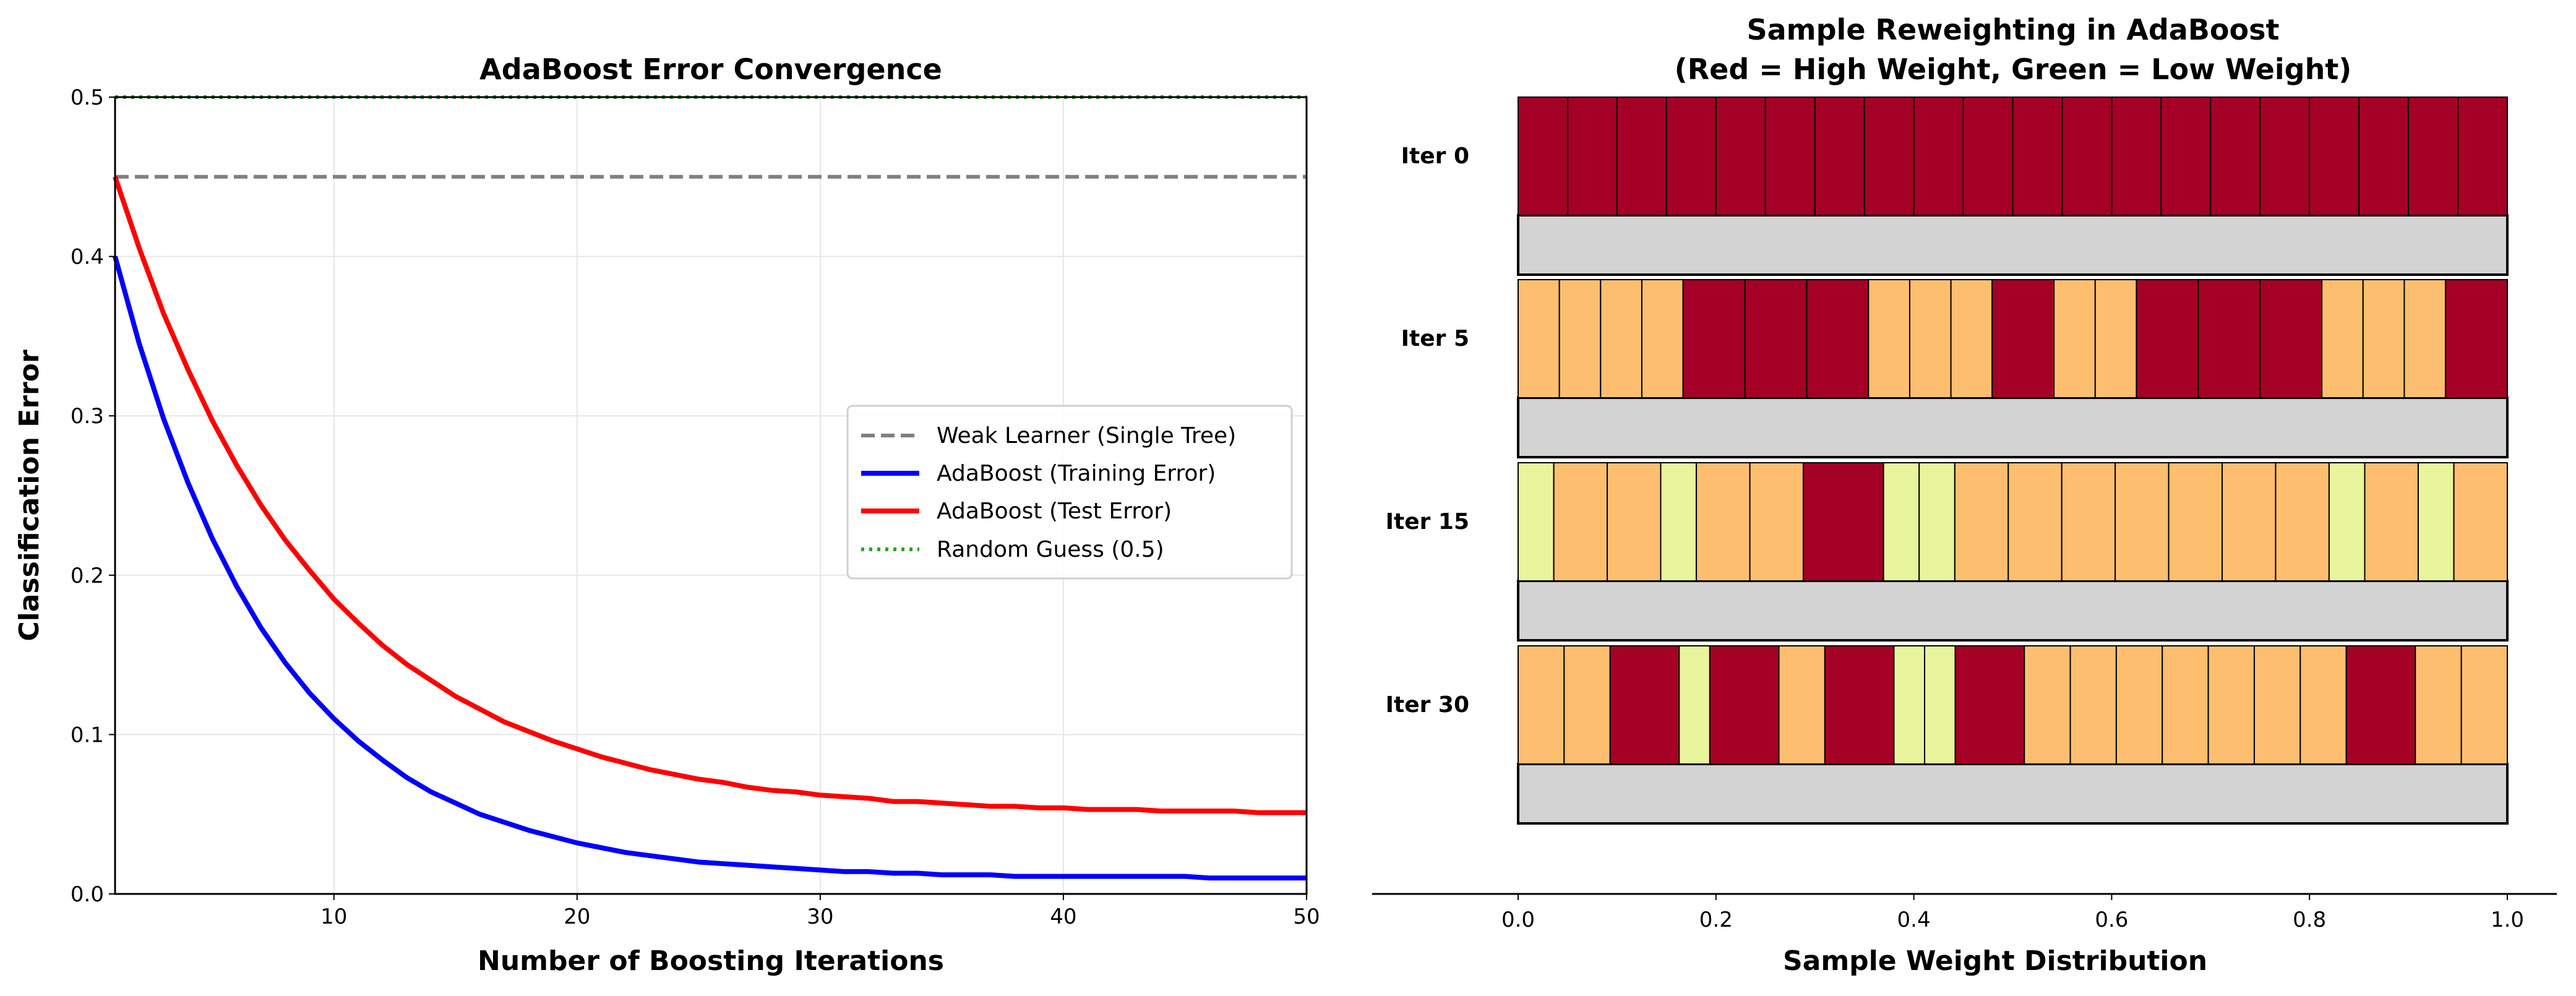 This screenshot has width=2576, height=996. Describe the element at coordinates (87, 576) in the screenshot. I see `y-tick-label: 0.2` at that location.